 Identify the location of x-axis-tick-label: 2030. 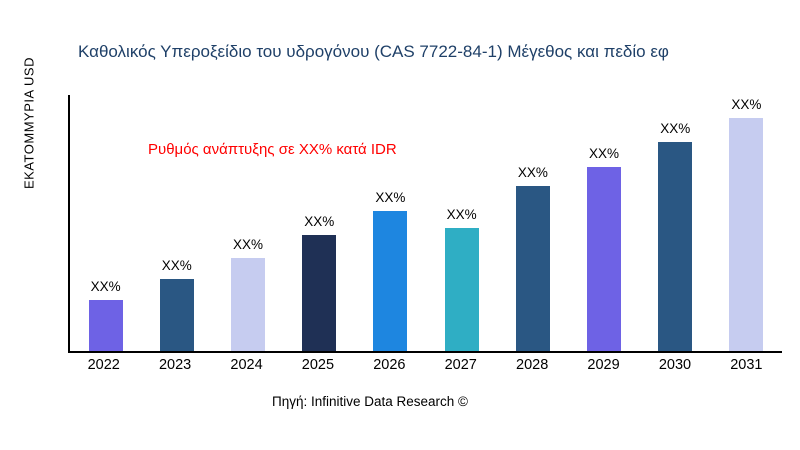
(675, 365).